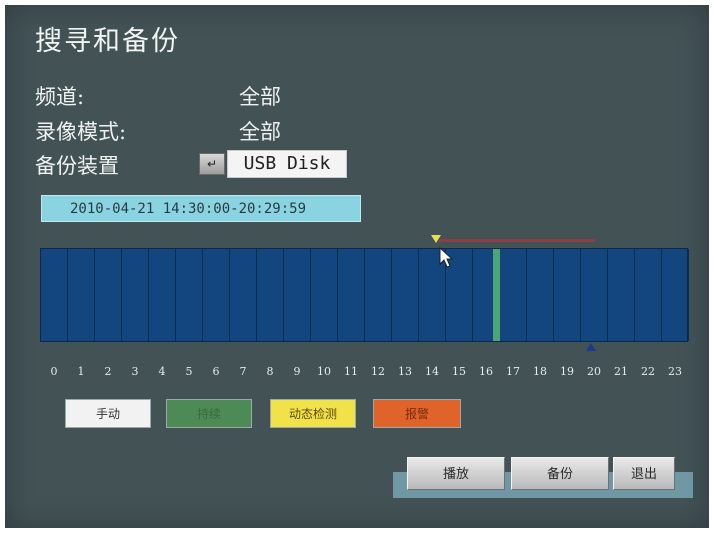 The image size is (714, 533). I want to click on hour-label: 17, so click(513, 371).